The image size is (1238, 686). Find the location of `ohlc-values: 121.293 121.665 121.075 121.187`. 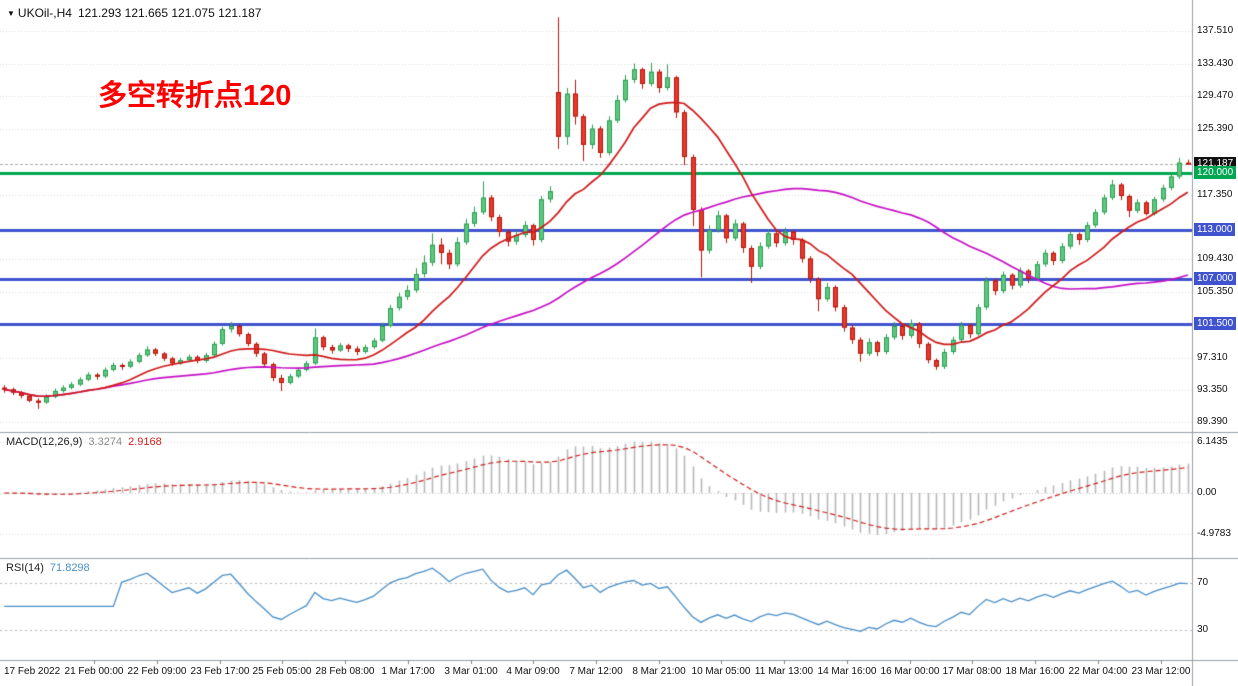

ohlc-values: 121.293 121.665 121.075 121.187 is located at coordinates (169, 13).